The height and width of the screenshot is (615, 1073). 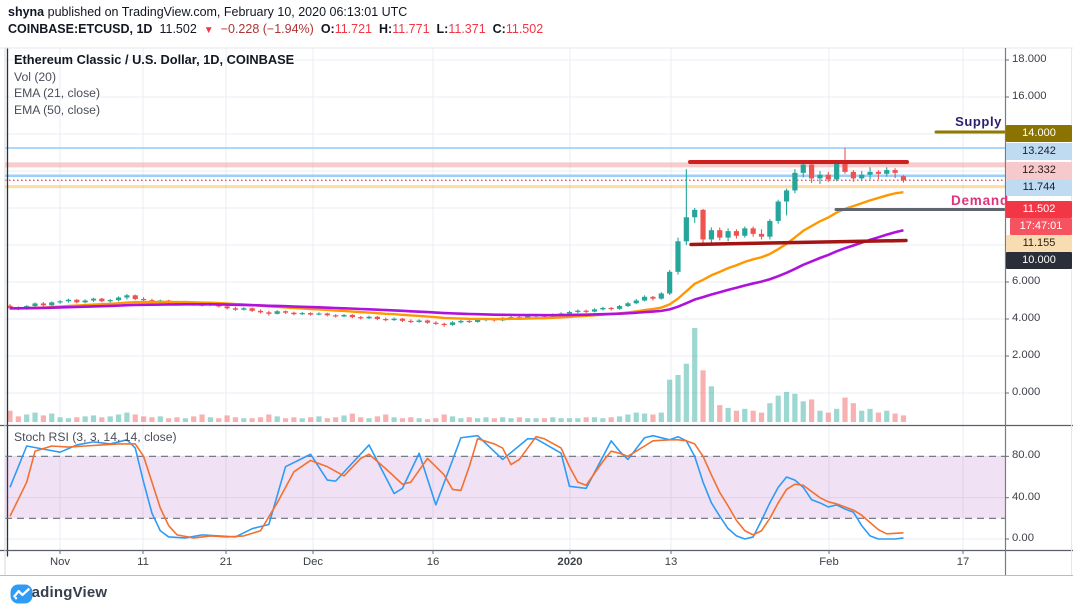 What do you see at coordinates (1039, 151) in the screenshot?
I see `price-badge-13.242: 13.242` at bounding box center [1039, 151].